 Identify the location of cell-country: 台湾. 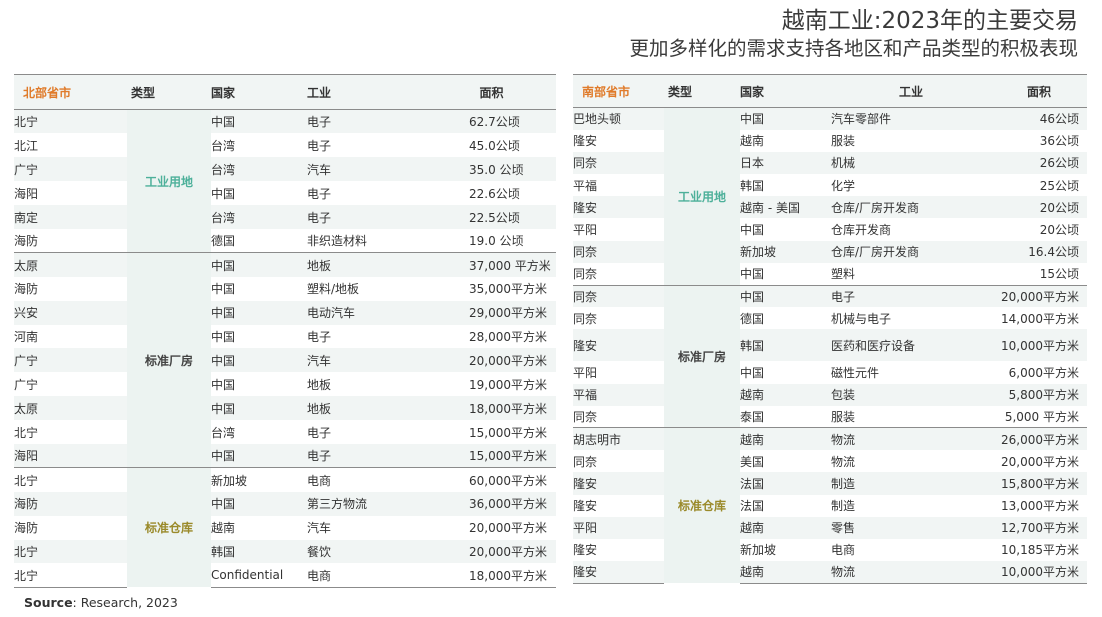
(259, 432).